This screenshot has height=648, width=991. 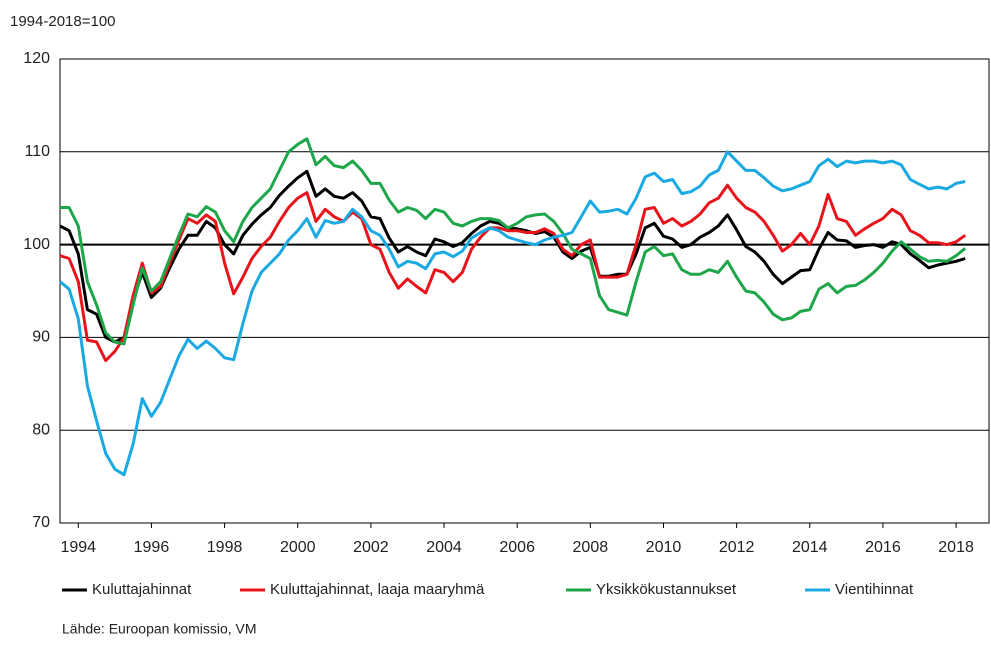 I want to click on source: Lähde: Euroopan komissio, VM, so click(x=159, y=629).